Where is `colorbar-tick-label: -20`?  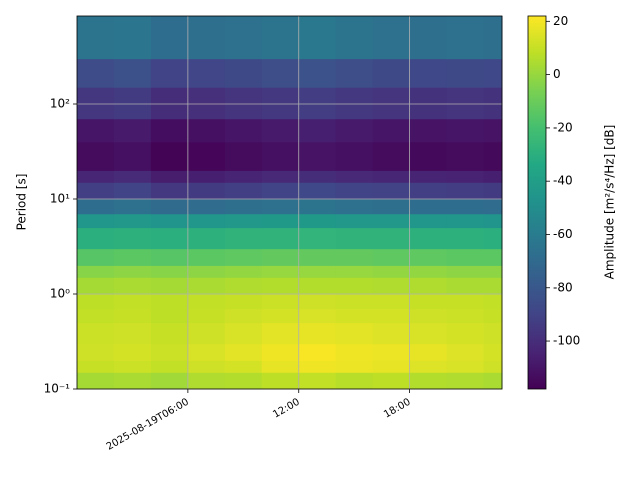
colorbar-tick-label: -20 is located at coordinates (563, 127).